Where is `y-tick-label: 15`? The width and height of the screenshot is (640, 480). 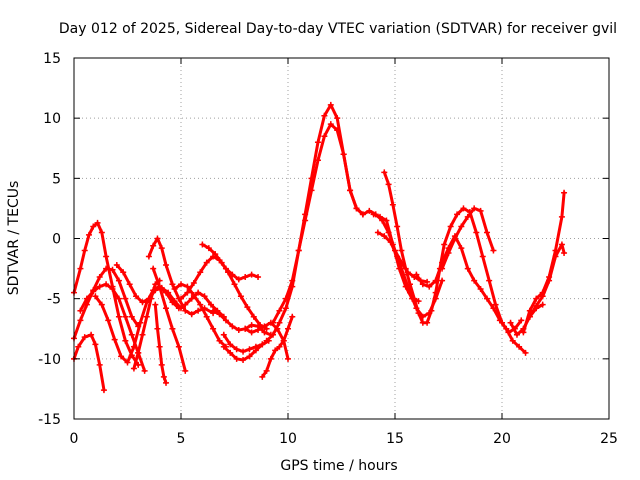 y-tick-label: 15 is located at coordinates (52, 59).